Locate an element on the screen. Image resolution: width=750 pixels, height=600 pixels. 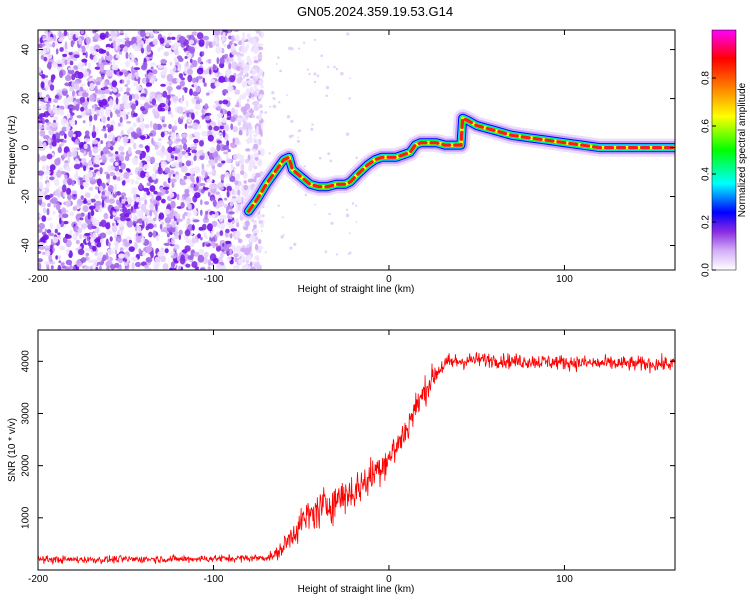
colorbar-tick-label: 0.0 is located at coordinates (706, 270).